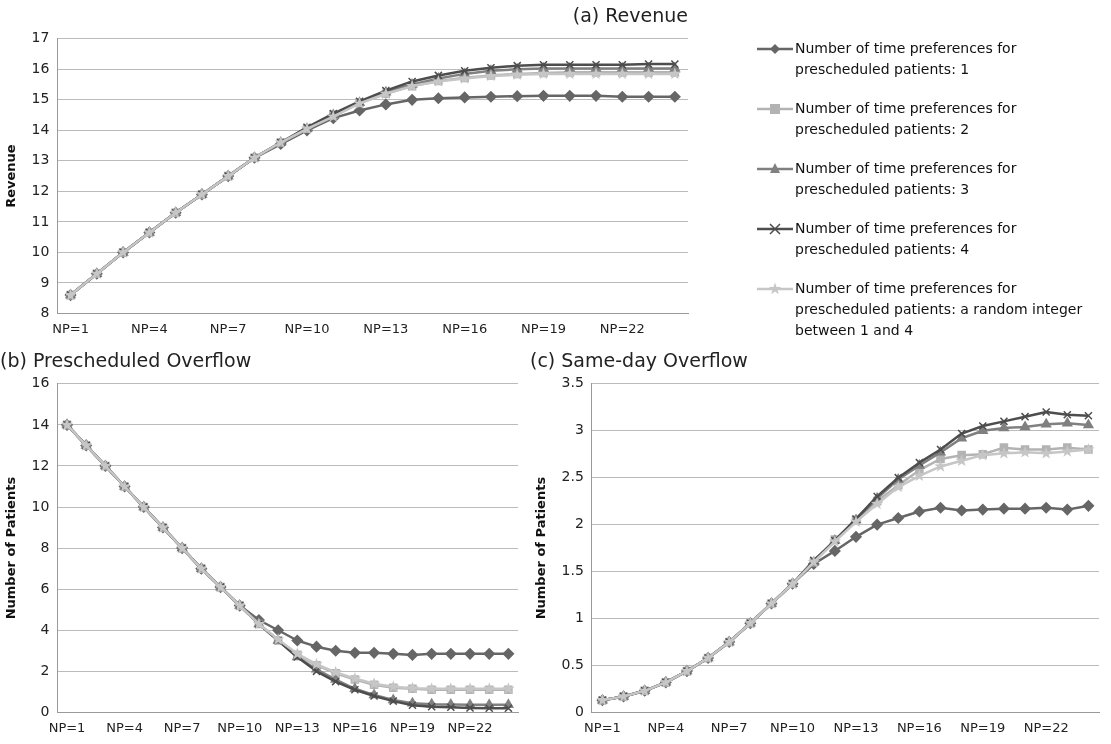  Describe the element at coordinates (579, 617) in the screenshot. I see `y-tick-label: 1` at that location.